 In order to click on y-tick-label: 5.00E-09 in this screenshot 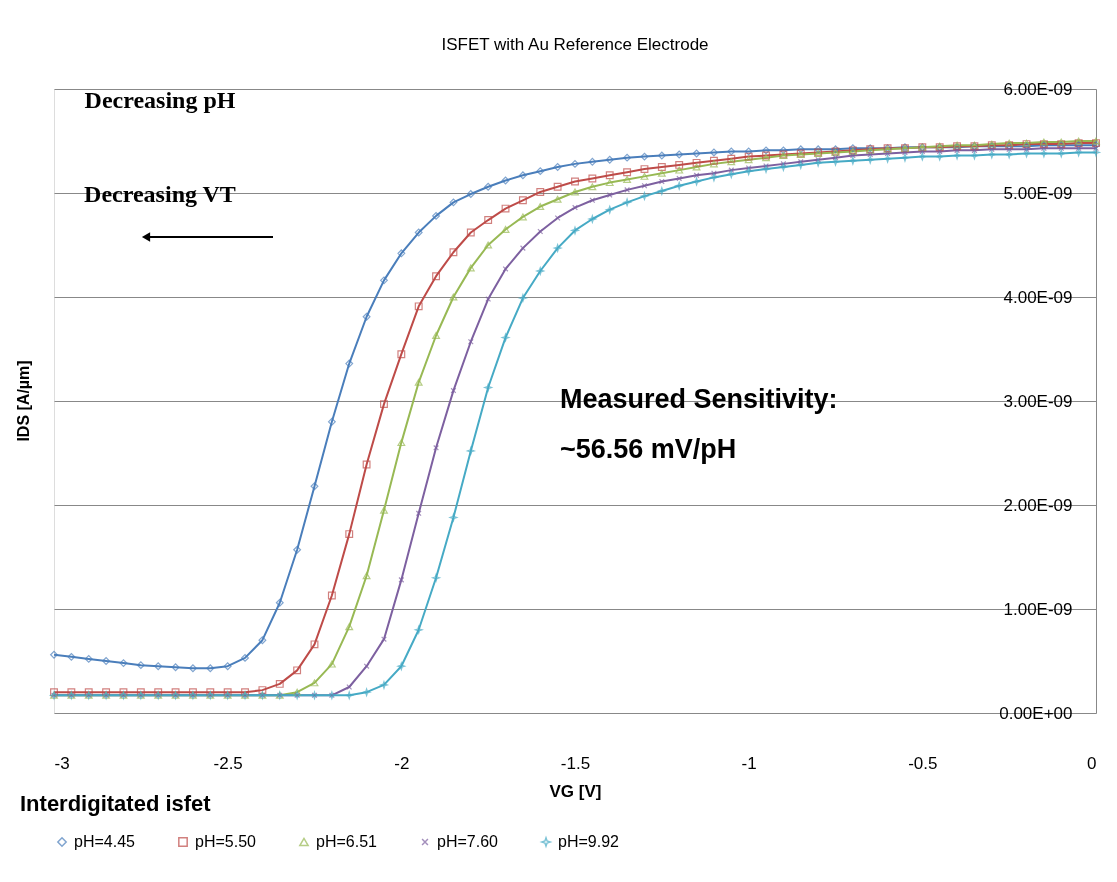, I will do `click(1038, 193)`.